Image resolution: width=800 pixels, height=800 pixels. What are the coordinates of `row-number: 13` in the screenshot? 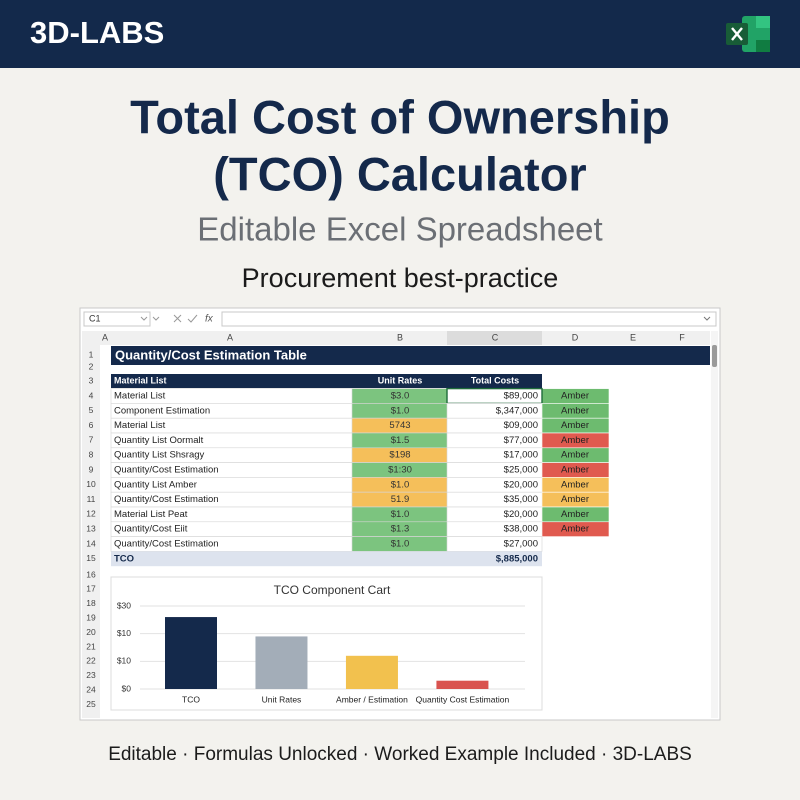 It's located at (91, 528).